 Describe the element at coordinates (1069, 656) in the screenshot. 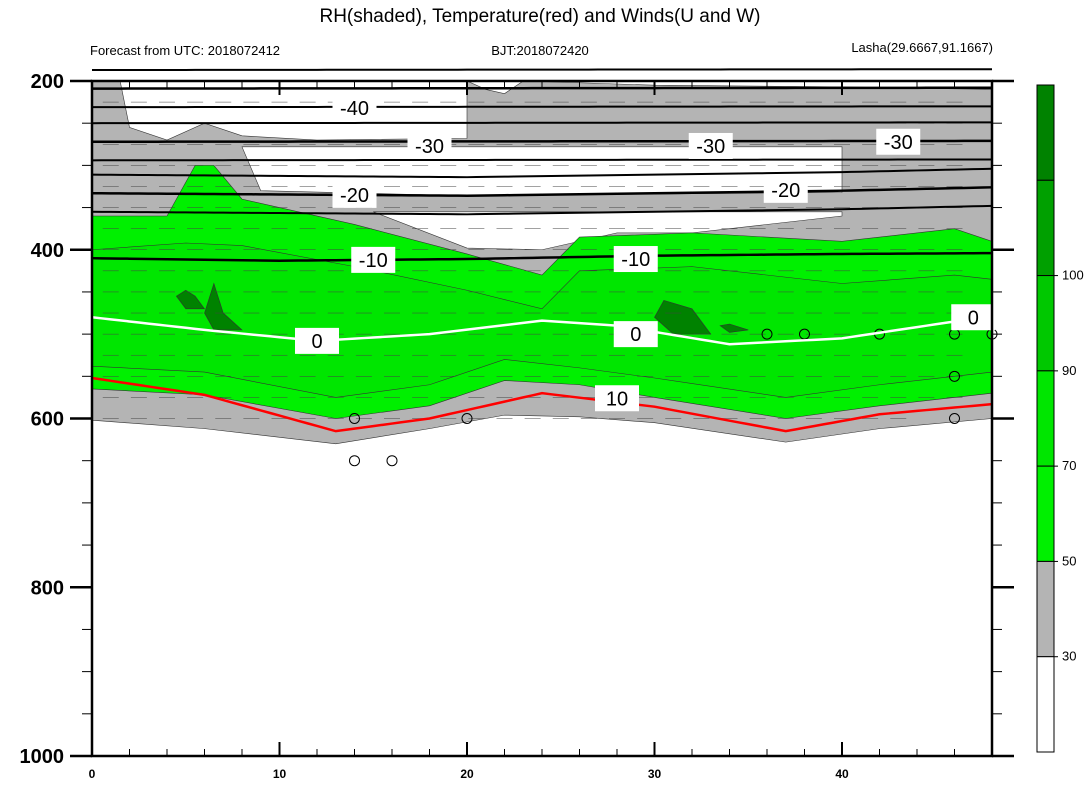

I see `colorbar-label: 30` at that location.